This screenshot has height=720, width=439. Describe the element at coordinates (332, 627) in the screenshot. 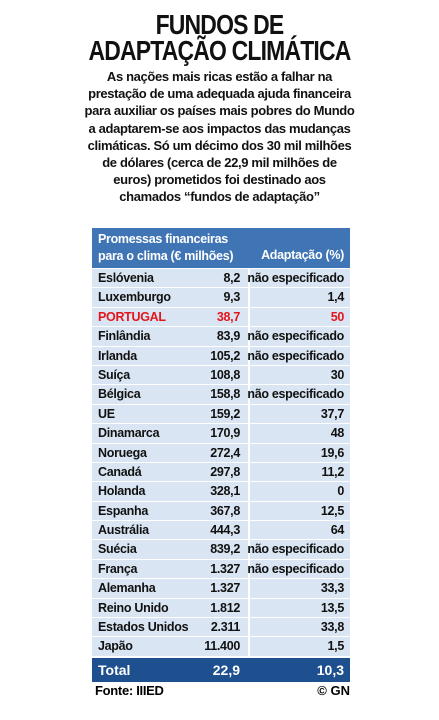

I see `cell-value: 33,8` at that location.